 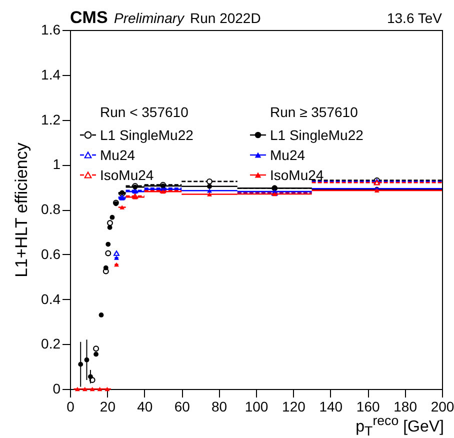 What do you see at coordinates (220, 406) in the screenshot?
I see `x-tick-label: 80` at bounding box center [220, 406].